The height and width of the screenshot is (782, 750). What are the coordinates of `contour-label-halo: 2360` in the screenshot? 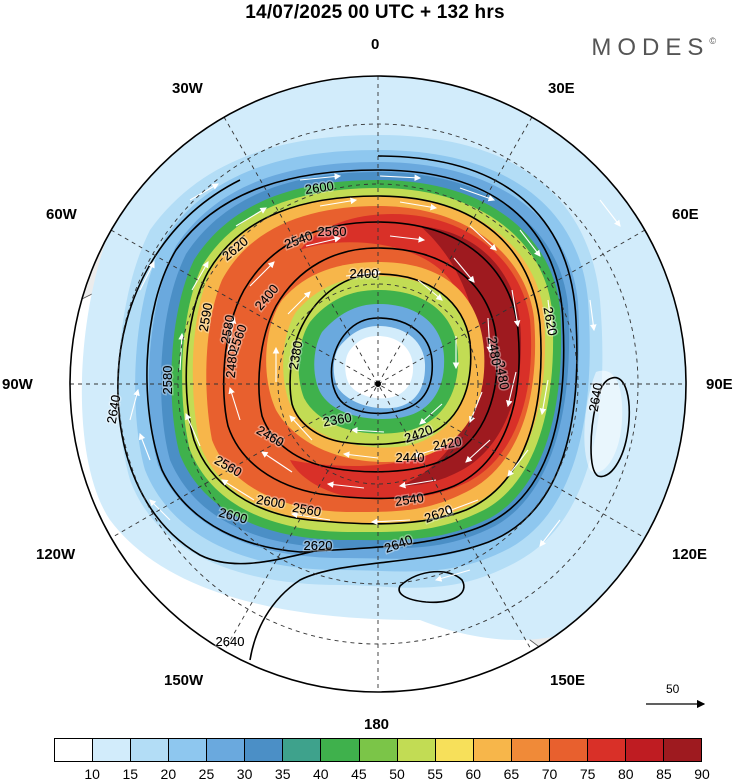 It's located at (337, 420).